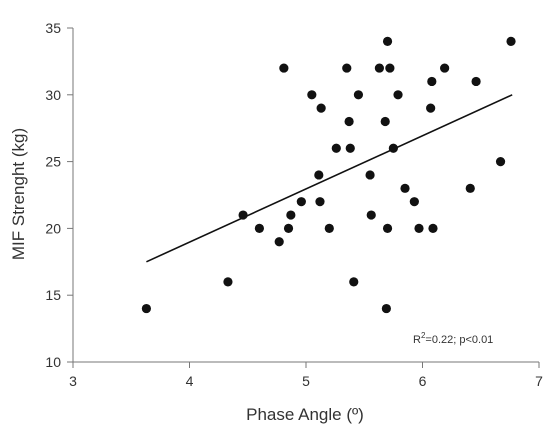 The image size is (550, 440). I want to click on x-tick-label: 3, so click(73, 381).